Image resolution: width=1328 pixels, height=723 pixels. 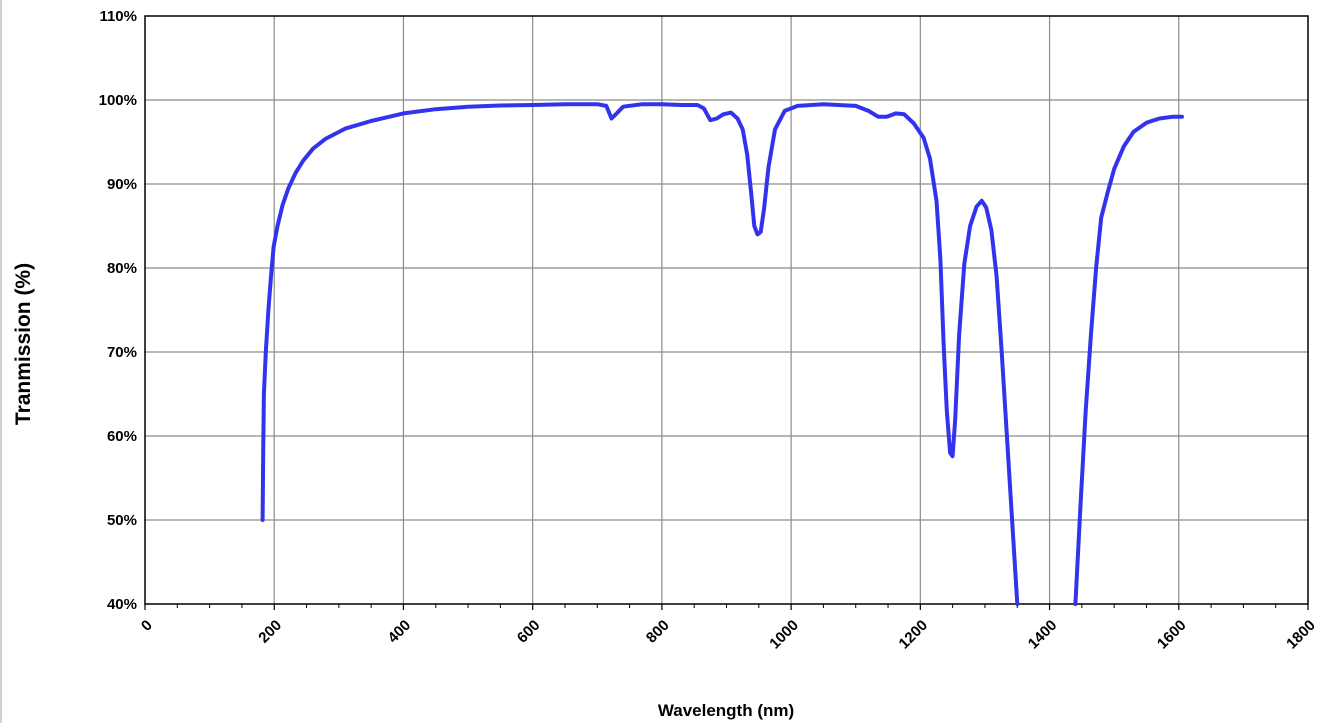 What do you see at coordinates (122, 184) in the screenshot?
I see `y-tick-label: 90%` at bounding box center [122, 184].